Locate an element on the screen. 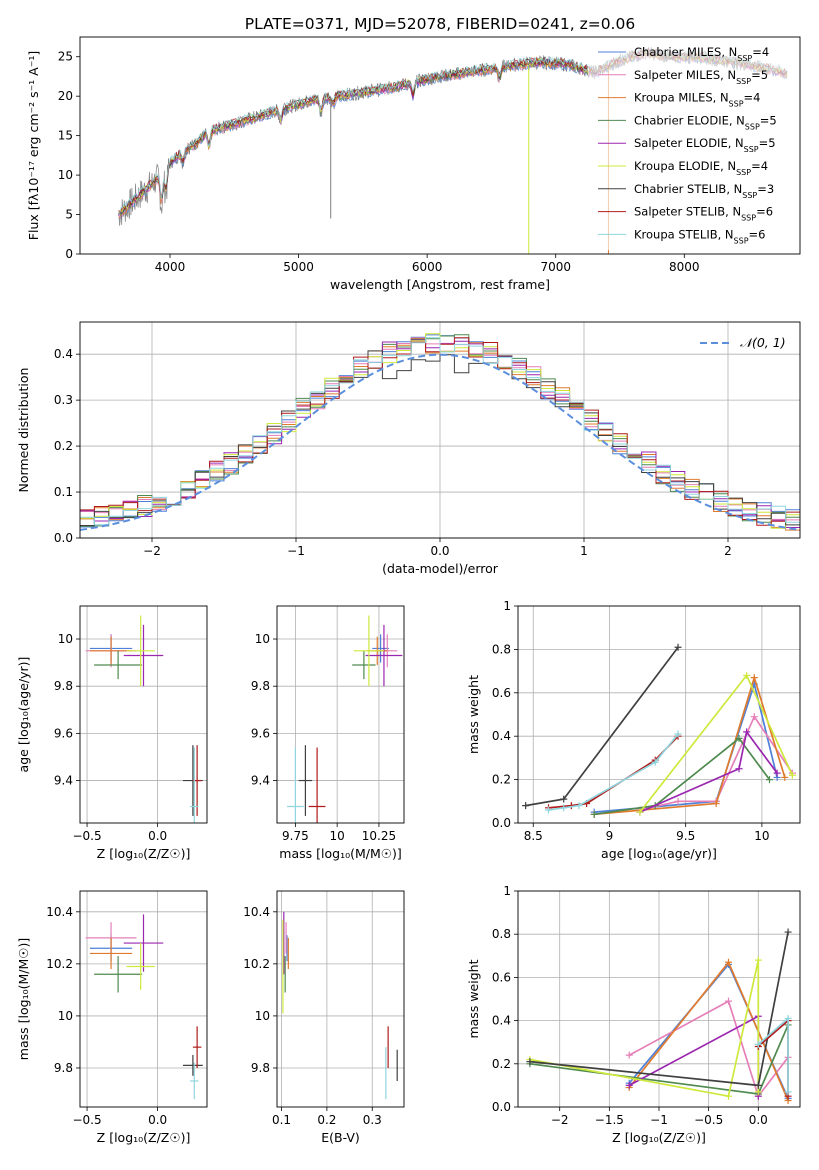 The image size is (819, 1170). residual-legend: 𝒩(0, 1) is located at coordinates (743, 342).